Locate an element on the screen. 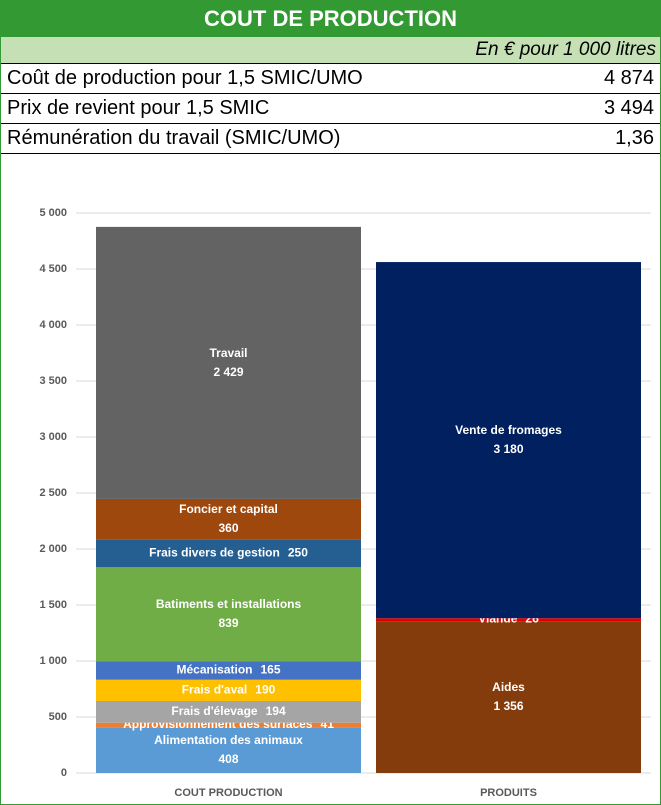  segment-name: Frais d'aval is located at coordinates (215, 690).